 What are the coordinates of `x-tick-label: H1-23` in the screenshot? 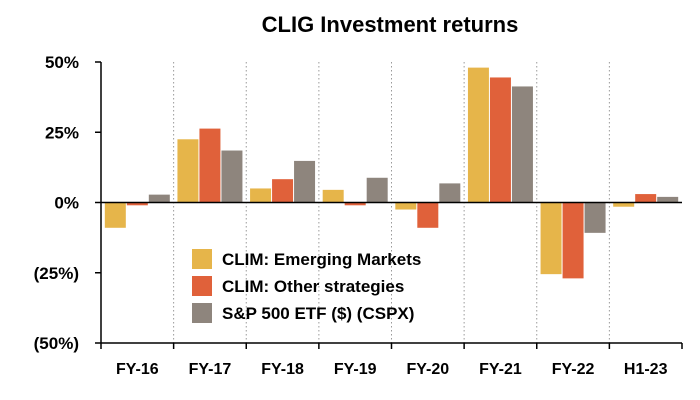 It's located at (646, 369).